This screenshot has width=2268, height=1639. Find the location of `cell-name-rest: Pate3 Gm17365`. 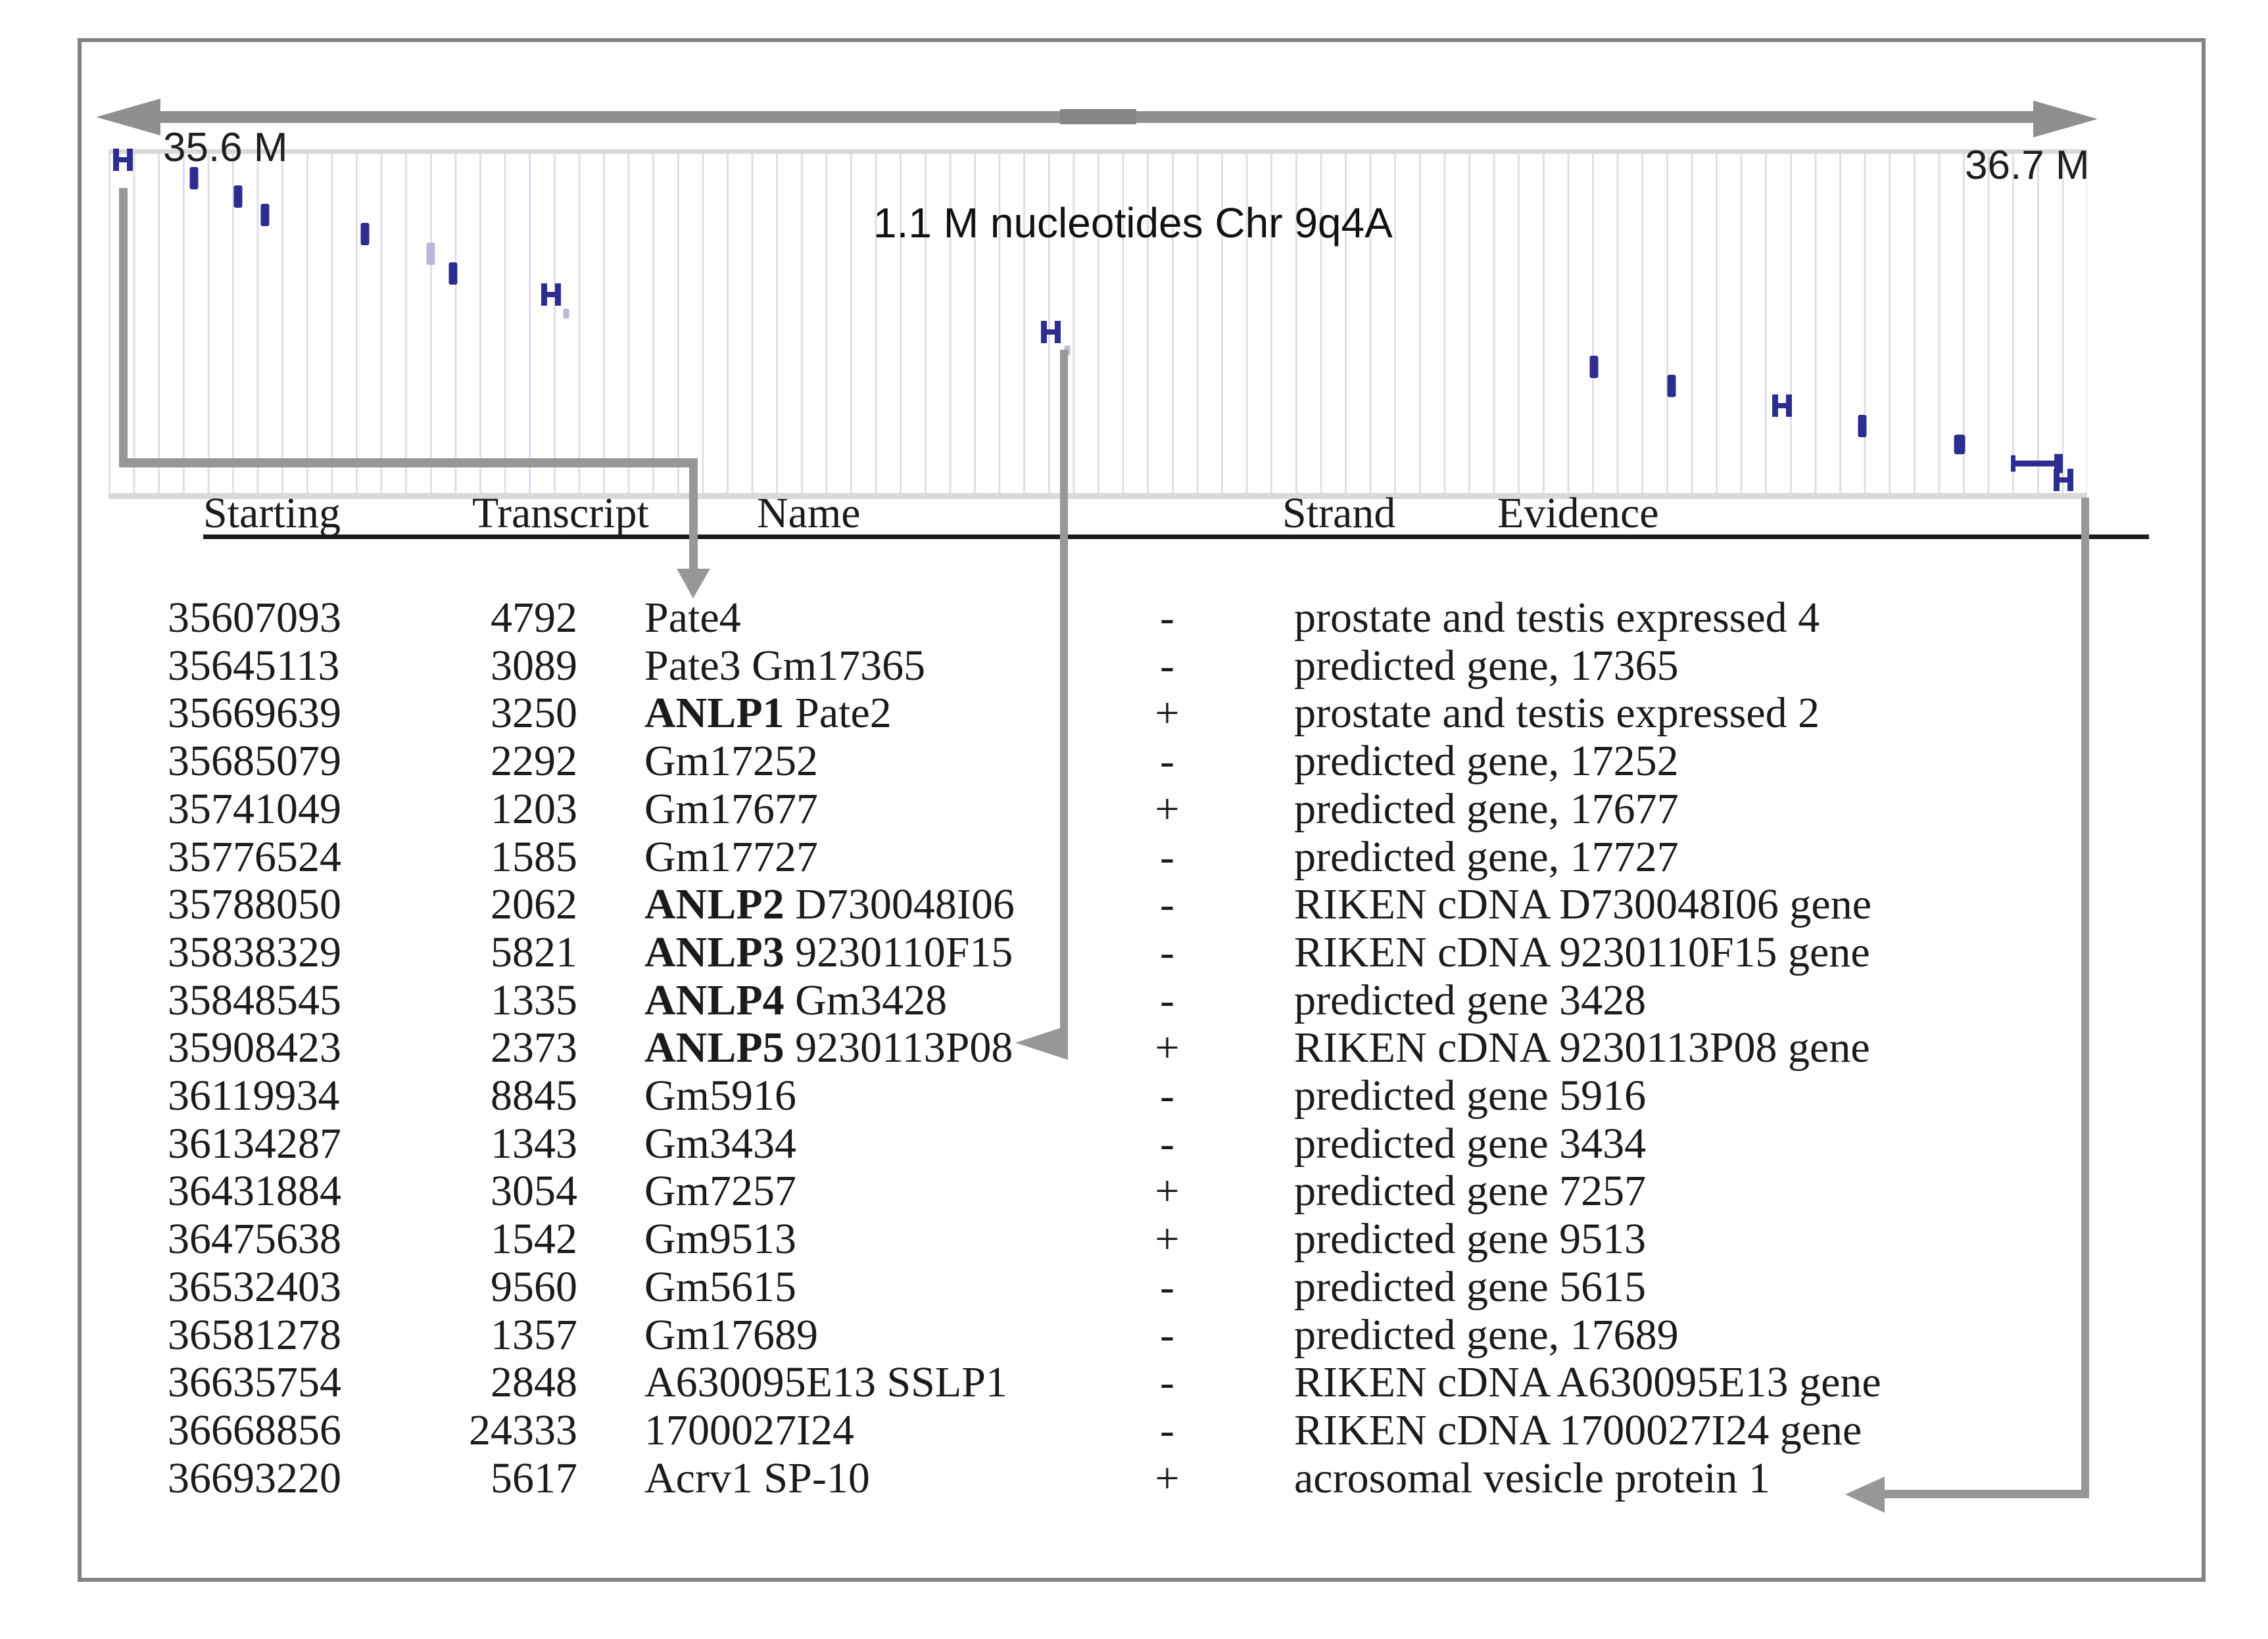

cell-name-rest: Pate3 Gm17365 is located at coordinates (785, 665).